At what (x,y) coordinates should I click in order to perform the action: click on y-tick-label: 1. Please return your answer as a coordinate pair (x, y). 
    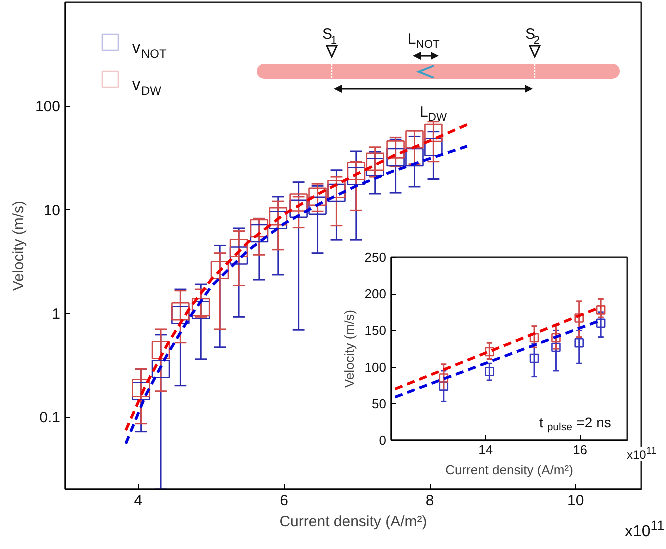
    Looking at the image, I should click on (56, 314).